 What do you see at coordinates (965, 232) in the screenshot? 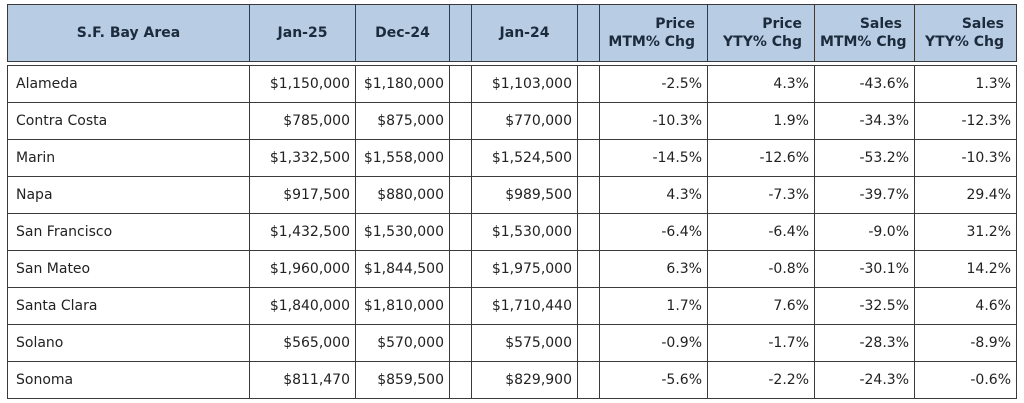
I see `value-cell: 31.2%` at bounding box center [965, 232].